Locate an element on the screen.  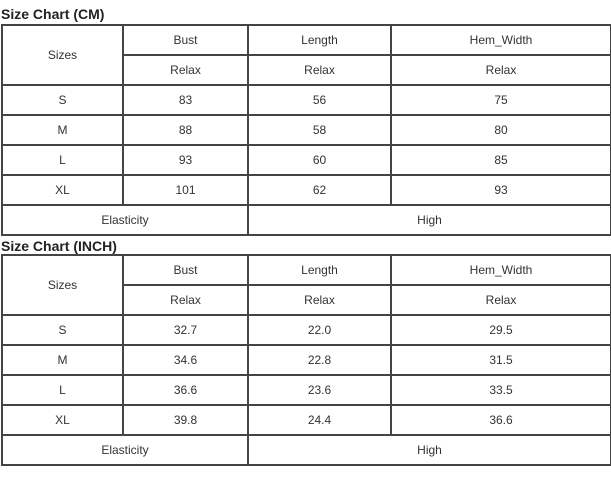
table-cell: 31.5 is located at coordinates (500, 360).